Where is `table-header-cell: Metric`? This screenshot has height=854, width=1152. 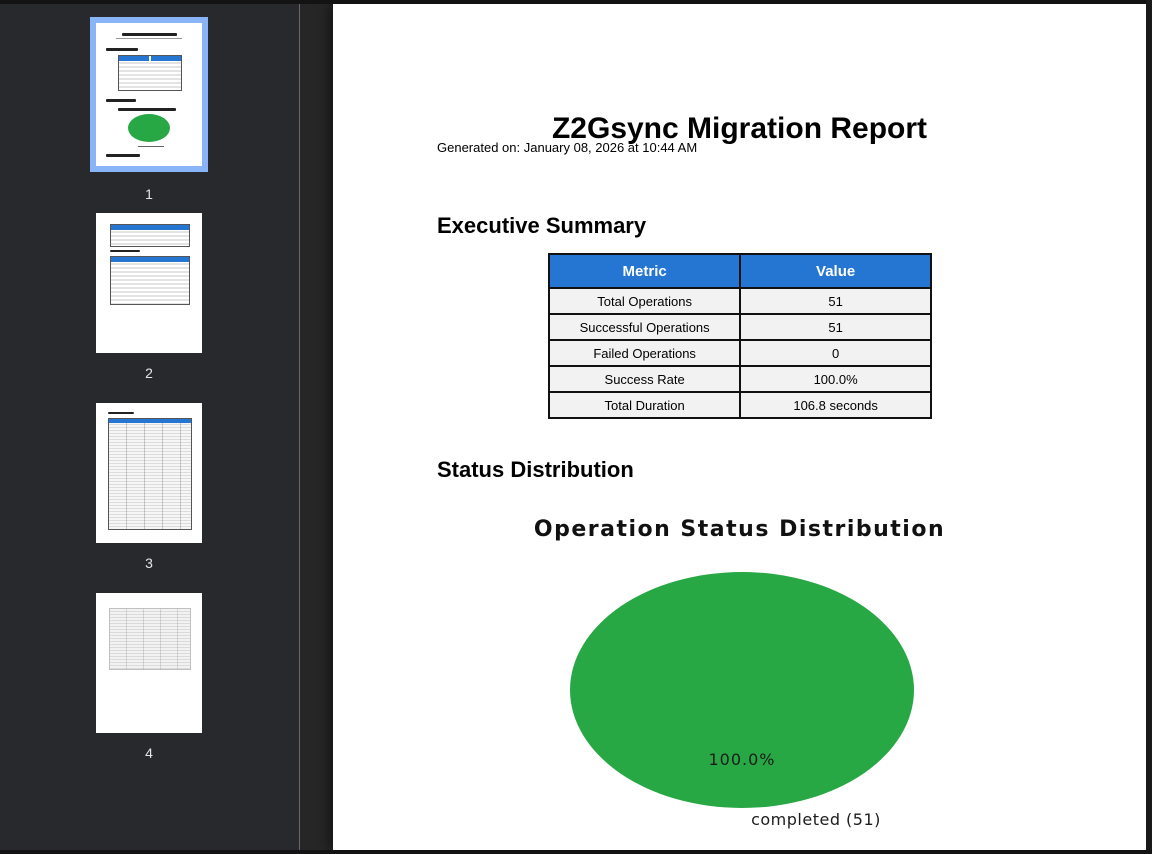 table-header-cell: Metric is located at coordinates (644, 271).